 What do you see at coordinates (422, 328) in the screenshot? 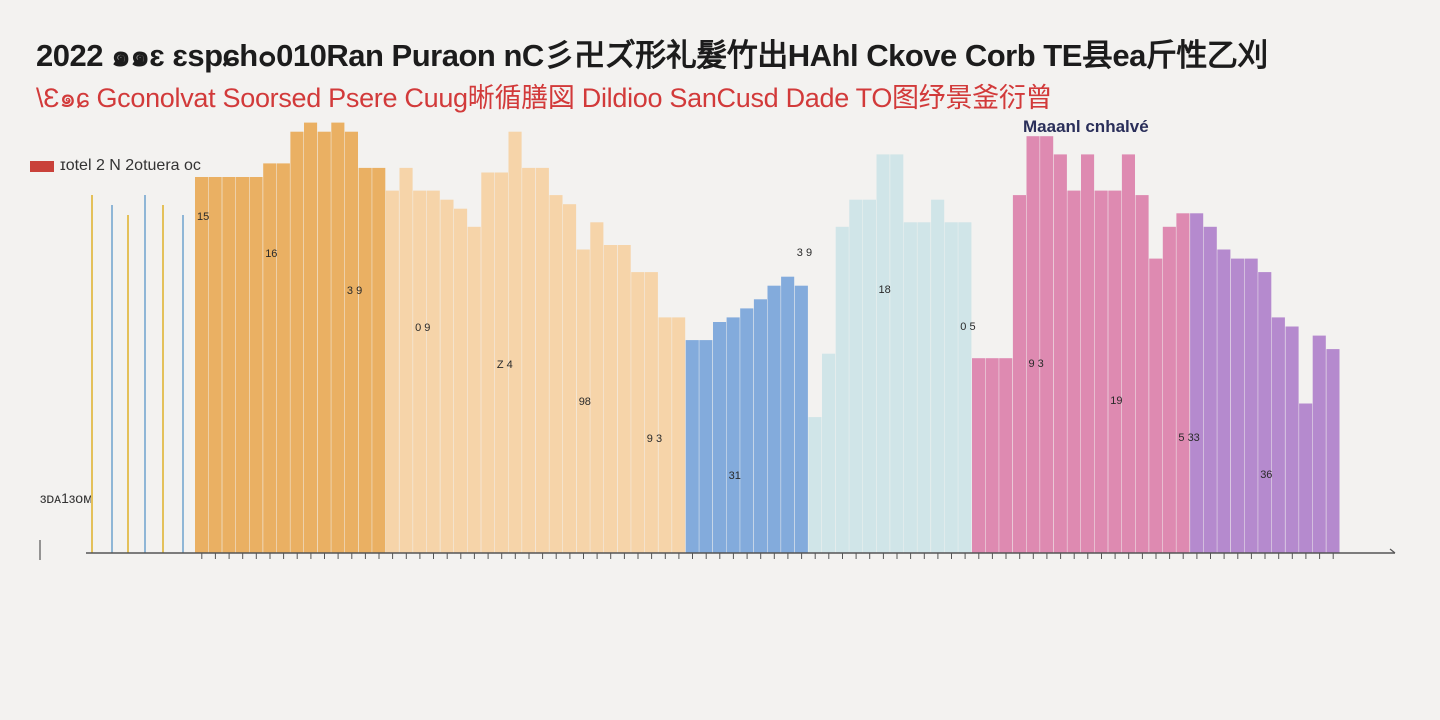
I see `data-label-3: 0 9` at bounding box center [422, 328].